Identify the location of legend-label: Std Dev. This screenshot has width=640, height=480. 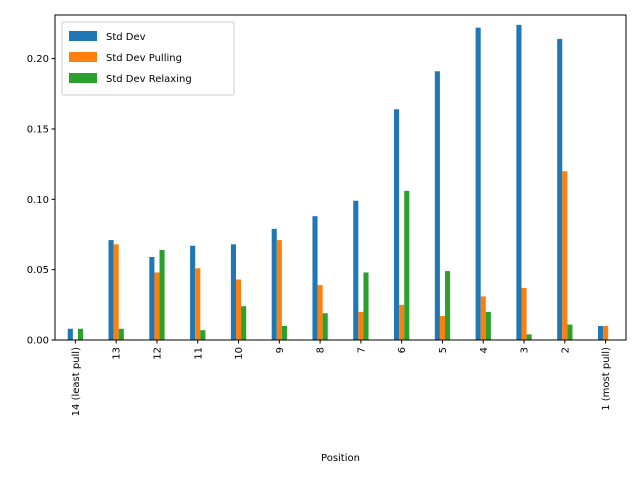
(126, 37).